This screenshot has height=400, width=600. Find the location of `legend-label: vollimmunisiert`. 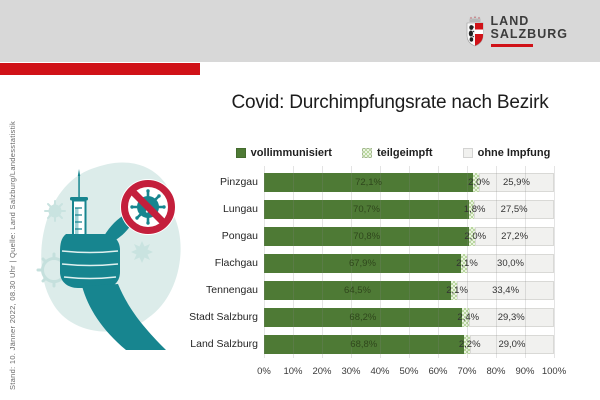

legend-label: vollimmunisiert is located at coordinates (291, 153).